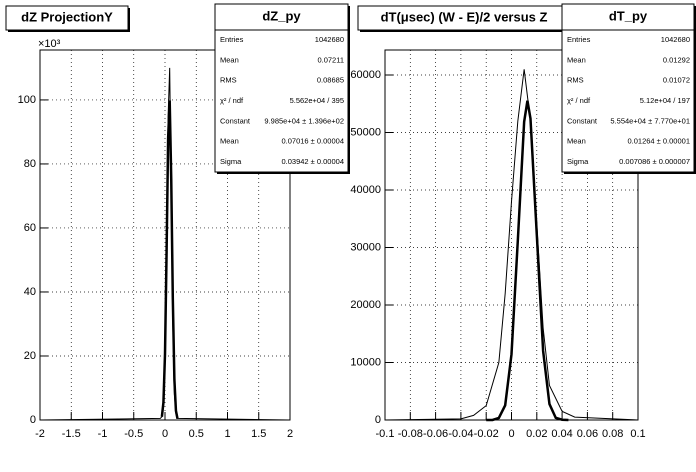 This screenshot has width=696, height=472. Describe the element at coordinates (304, 120) in the screenshot. I see `stats-value: 9.985e+04 ± 1.396e+02` at that location.